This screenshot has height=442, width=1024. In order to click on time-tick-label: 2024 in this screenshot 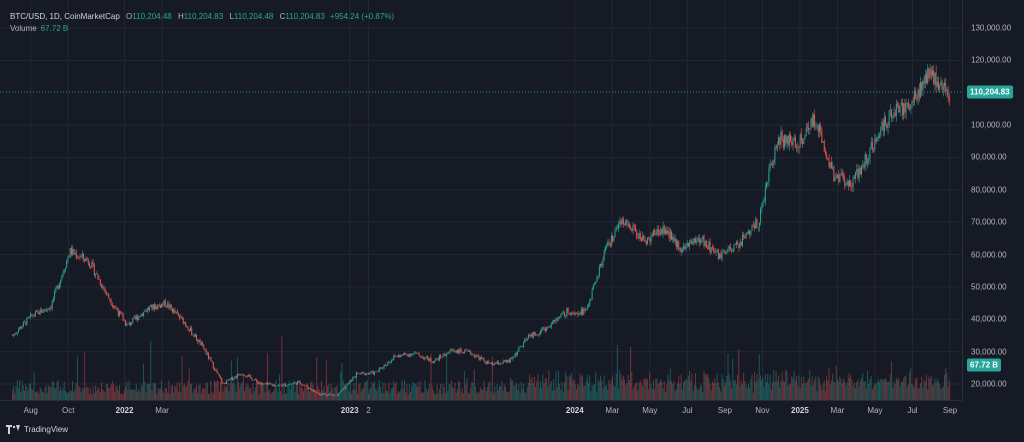, I will do `click(574, 410)`.